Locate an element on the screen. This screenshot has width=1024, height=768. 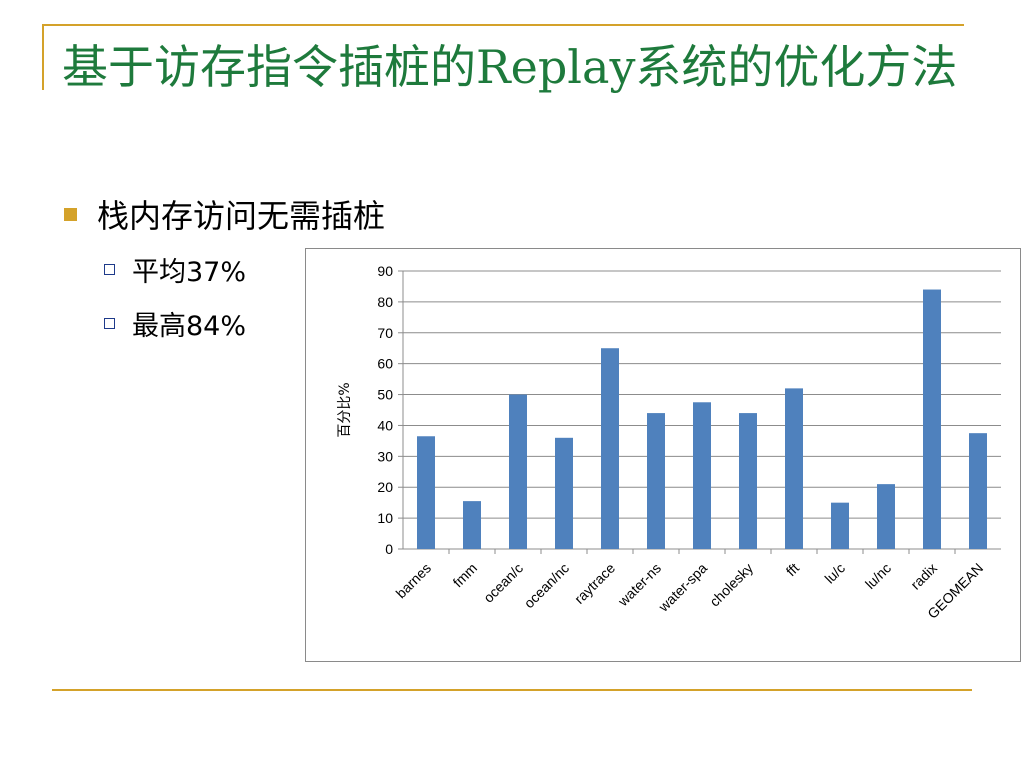
y-tick-label: 90 is located at coordinates (385, 271).